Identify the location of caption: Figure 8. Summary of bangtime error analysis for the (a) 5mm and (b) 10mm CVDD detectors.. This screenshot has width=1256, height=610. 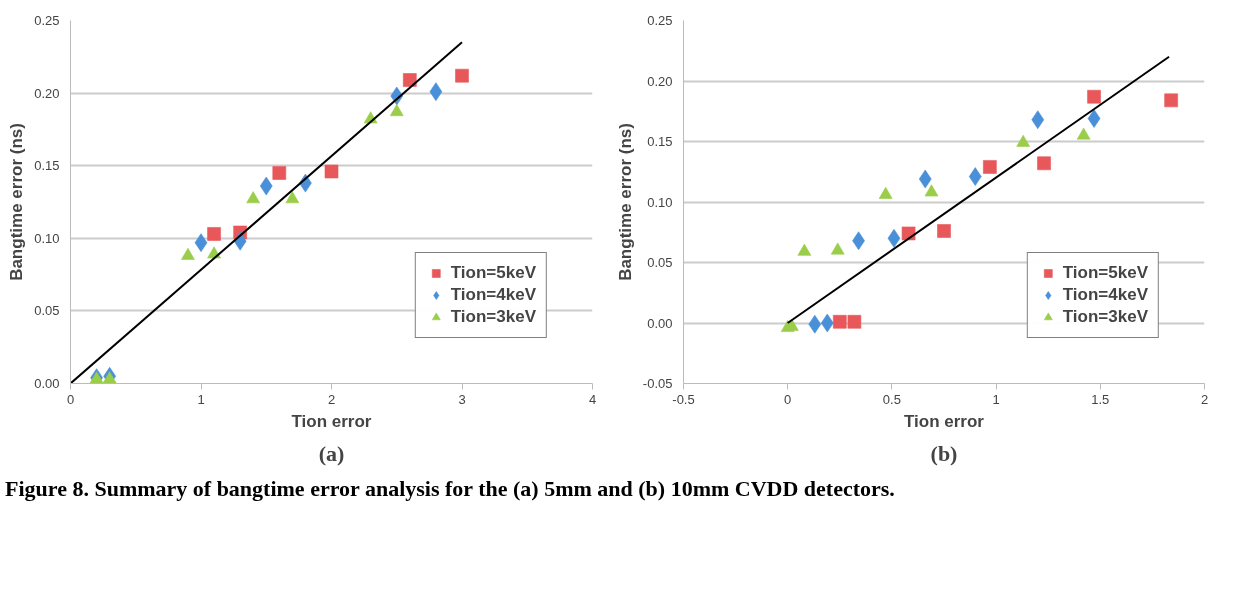
(450, 489).